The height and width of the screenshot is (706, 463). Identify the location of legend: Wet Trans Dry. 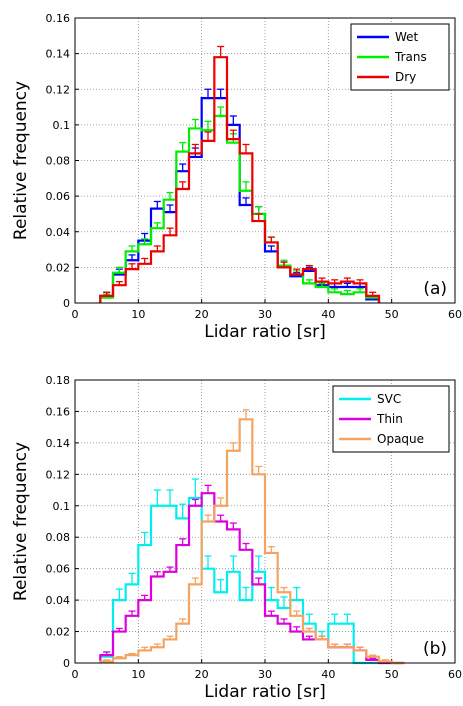
(400, 57).